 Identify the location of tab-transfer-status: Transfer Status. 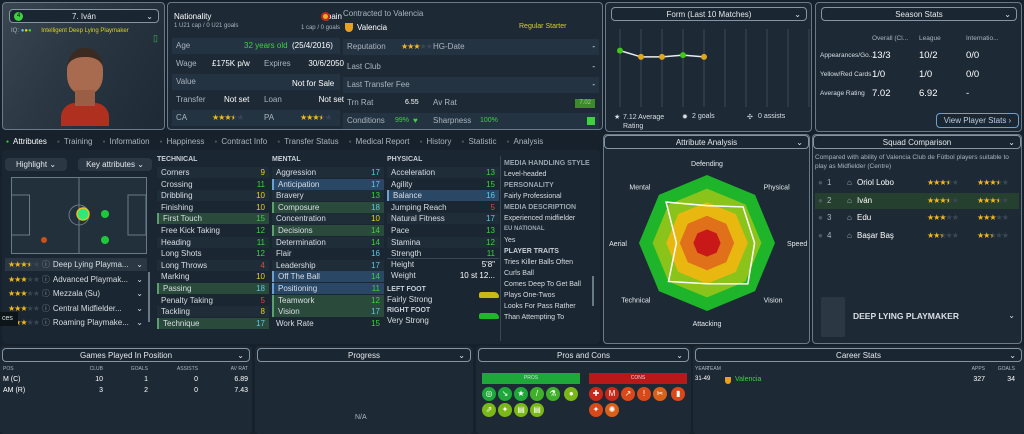
(307, 141).